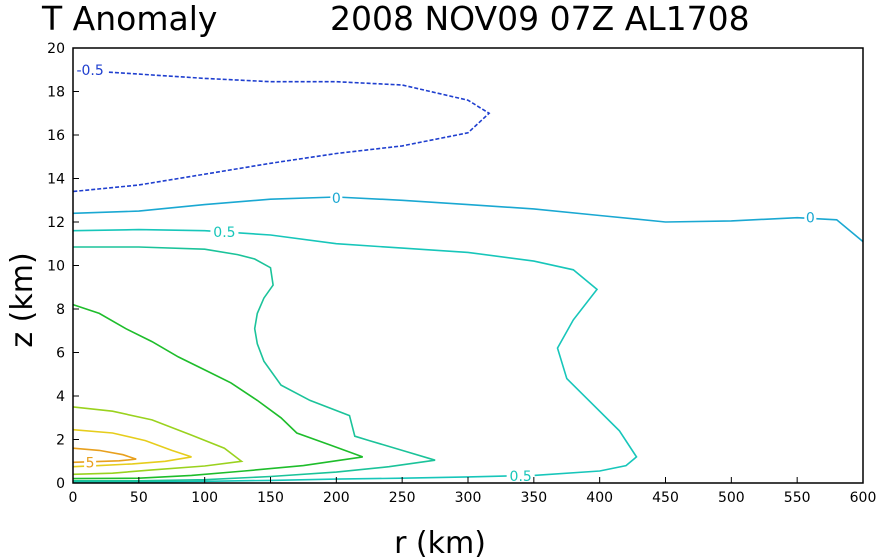 Image resolution: width=879 pixels, height=558 pixels. I want to click on x-tick-label: 400, so click(599, 498).